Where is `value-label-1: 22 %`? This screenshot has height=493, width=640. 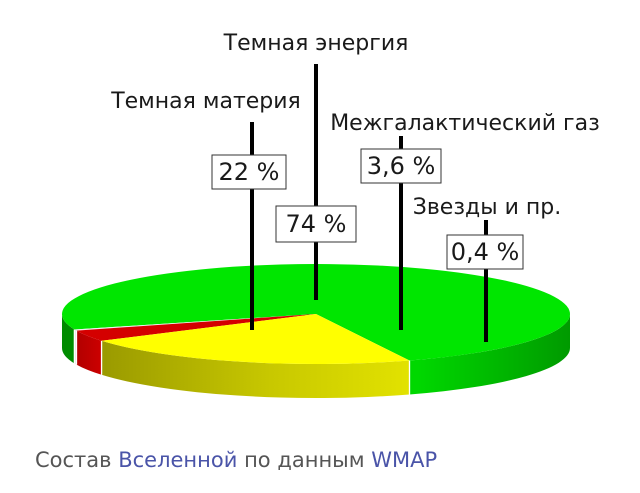
value-label-1: 22 % is located at coordinates (249, 172).